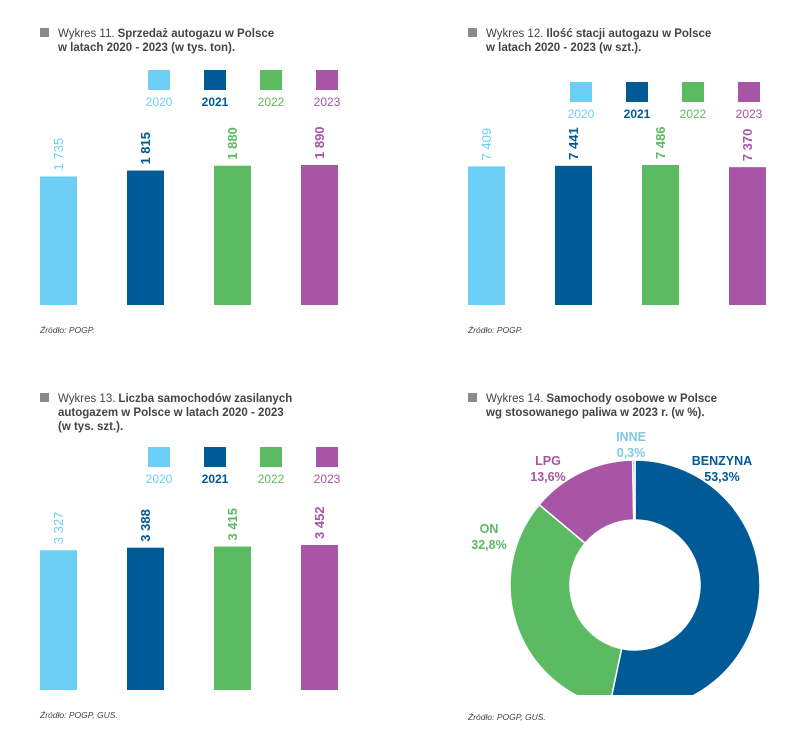 This screenshot has height=730, width=800. I want to click on data-label-2023: 7 370, so click(747, 145).